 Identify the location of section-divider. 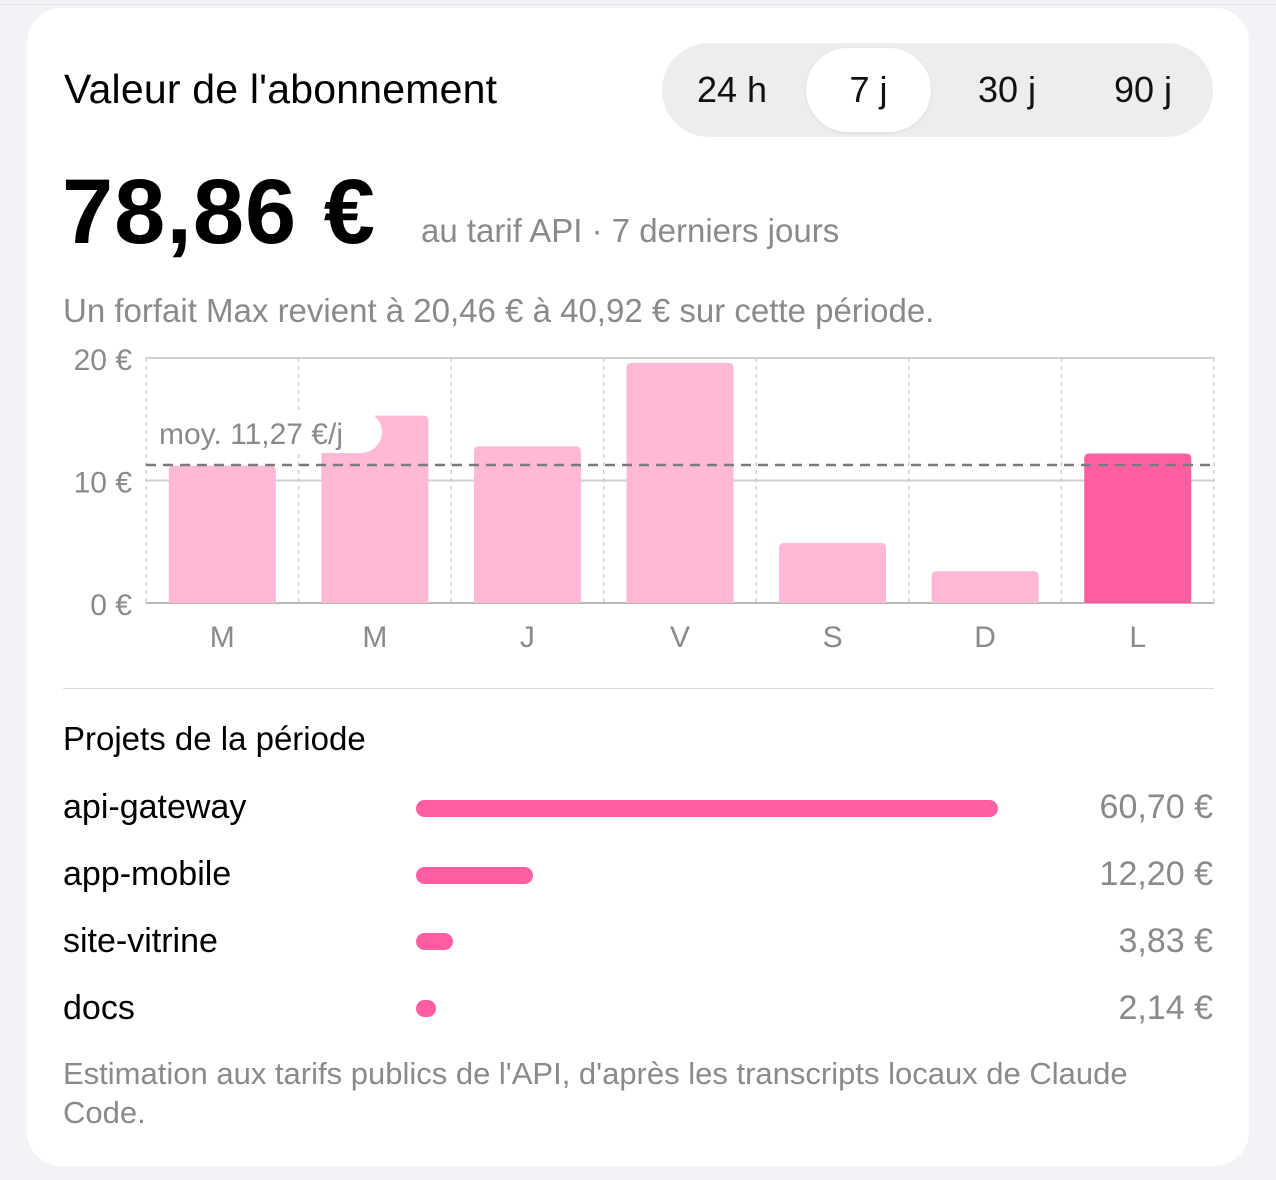
(638, 688).